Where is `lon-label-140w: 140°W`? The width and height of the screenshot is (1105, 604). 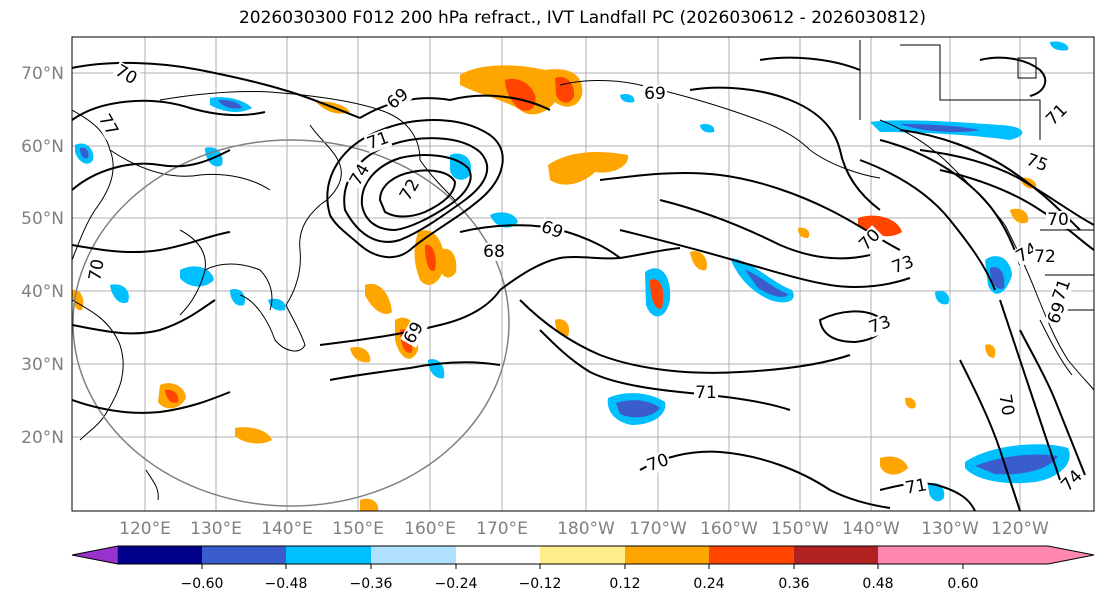
lon-label-140w: 140°W is located at coordinates (871, 529).